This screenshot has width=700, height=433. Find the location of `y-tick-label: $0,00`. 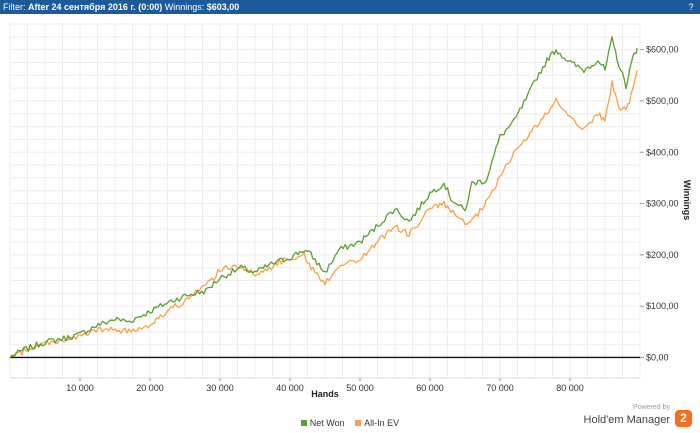

y-tick-label: $0,00 is located at coordinates (657, 357).